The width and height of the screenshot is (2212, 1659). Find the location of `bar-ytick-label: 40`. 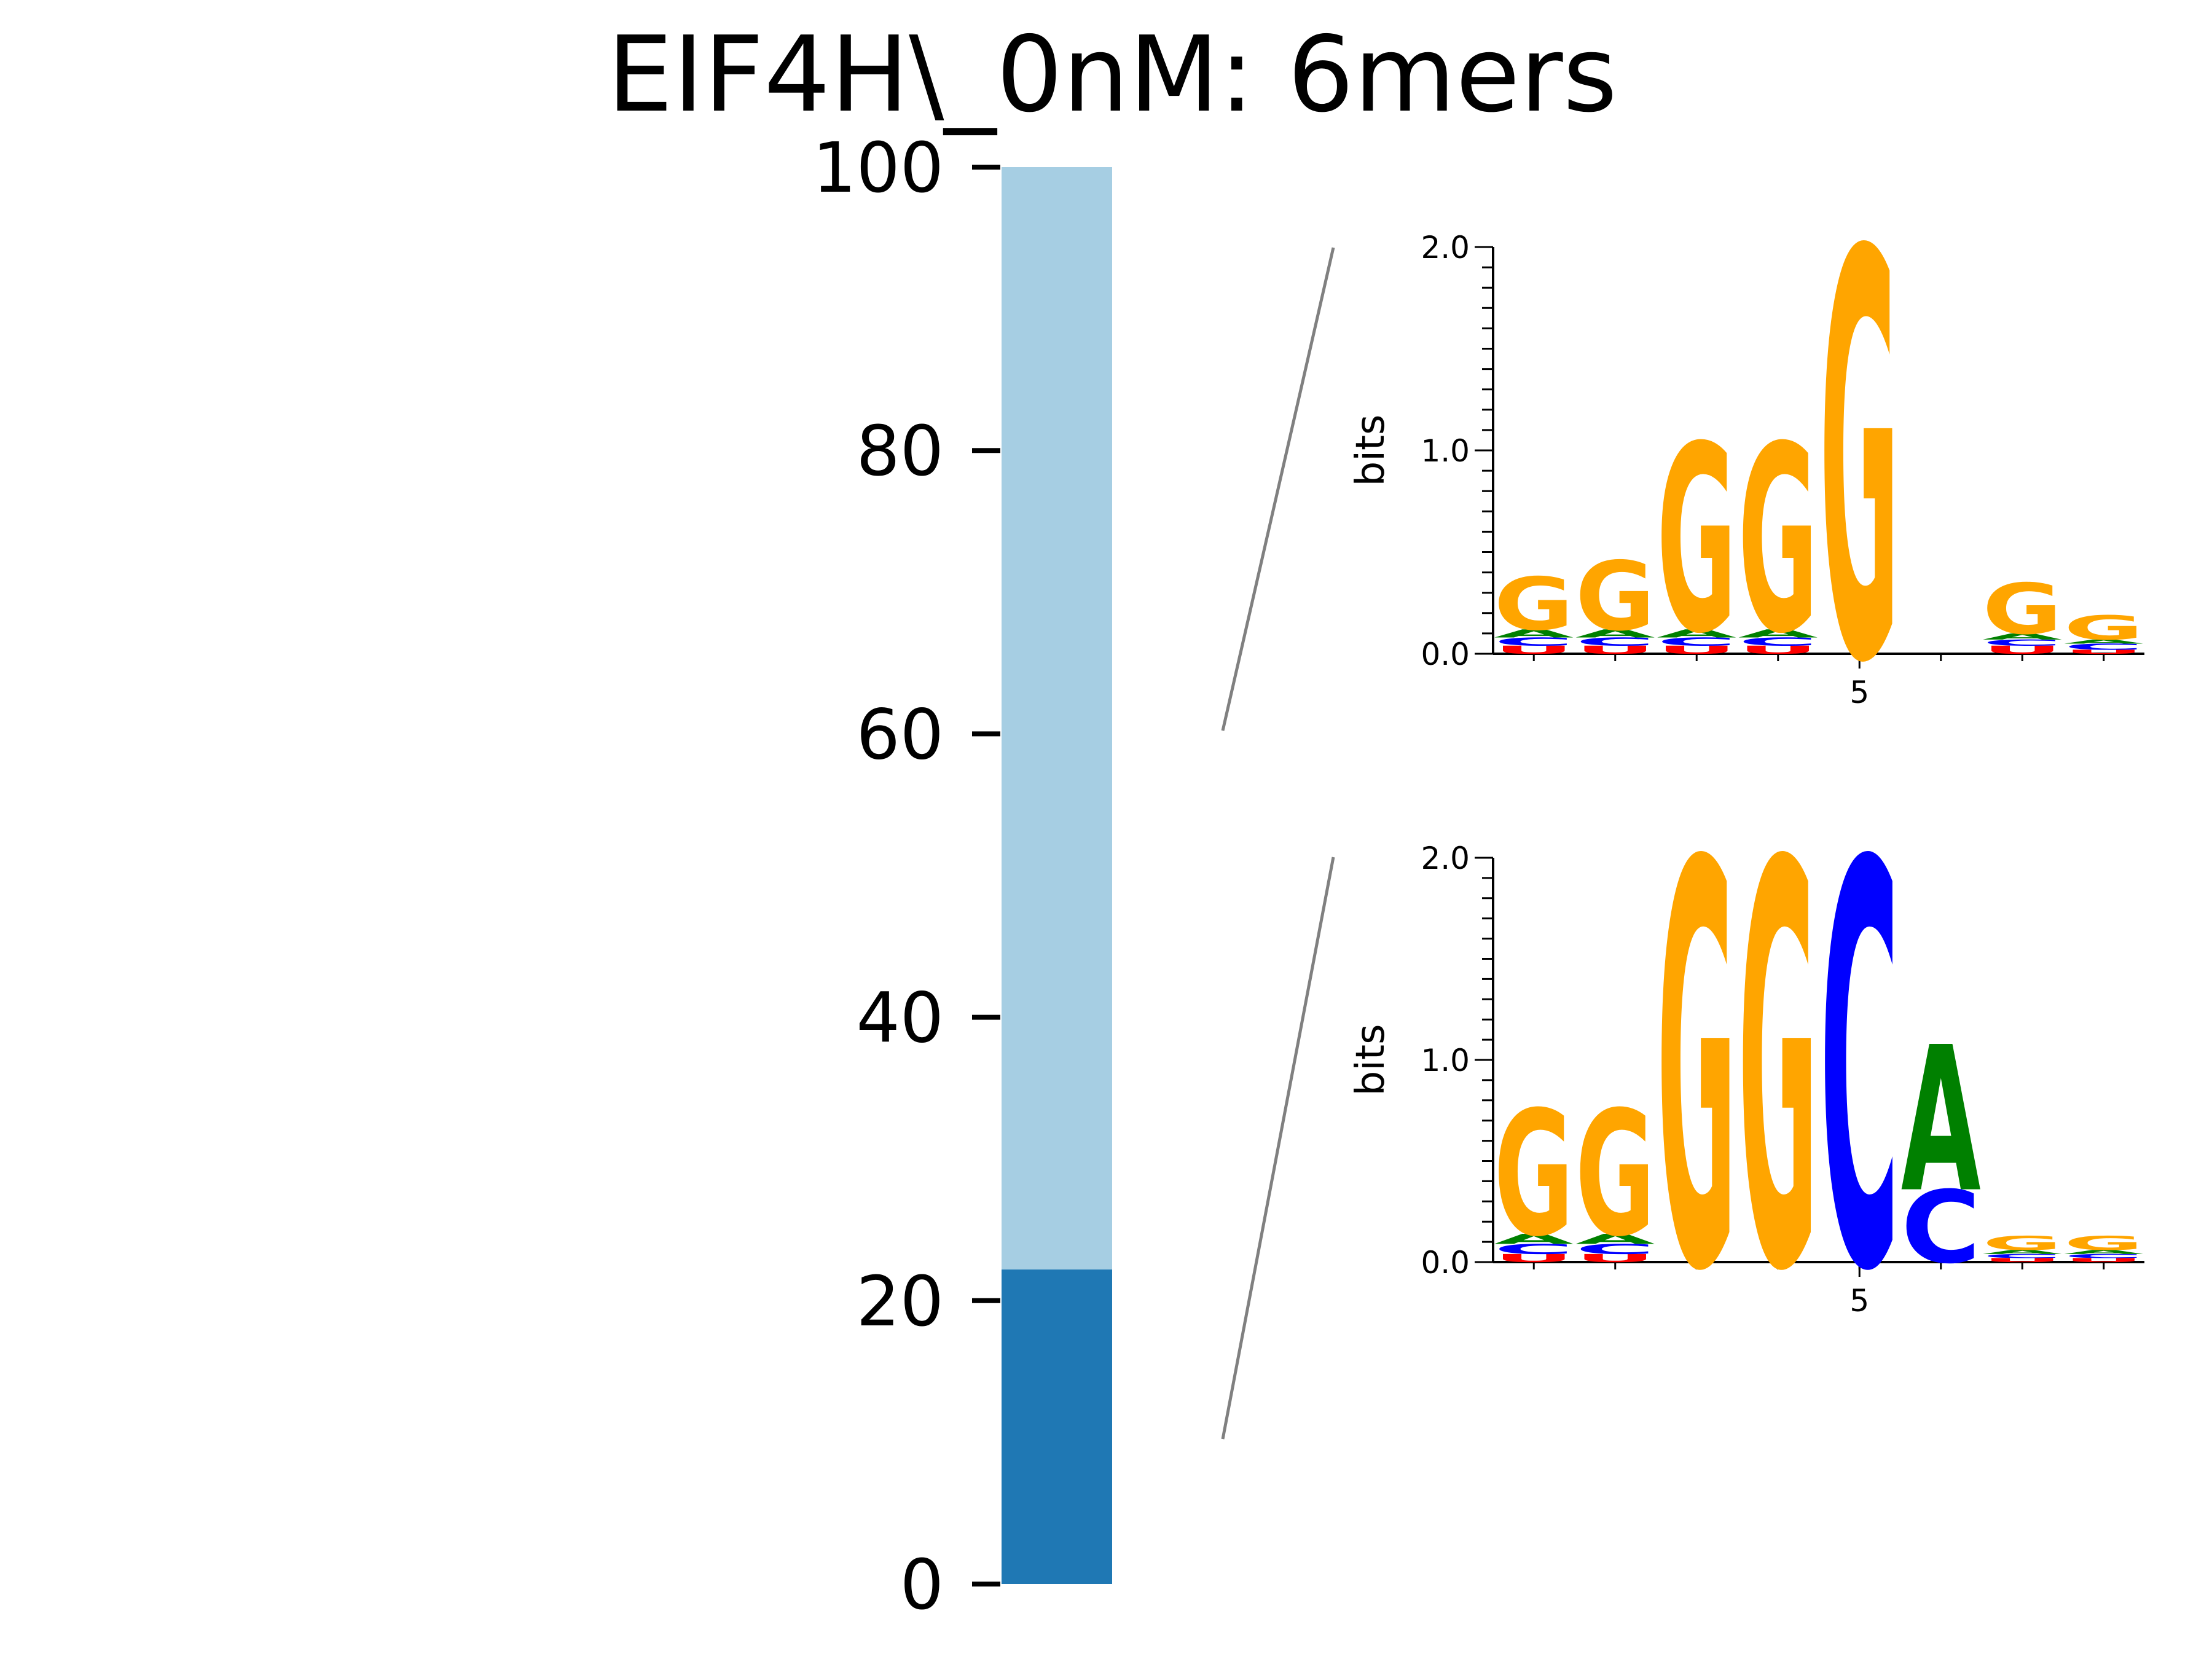

bar-ytick-label: 40 is located at coordinates (900, 1019).